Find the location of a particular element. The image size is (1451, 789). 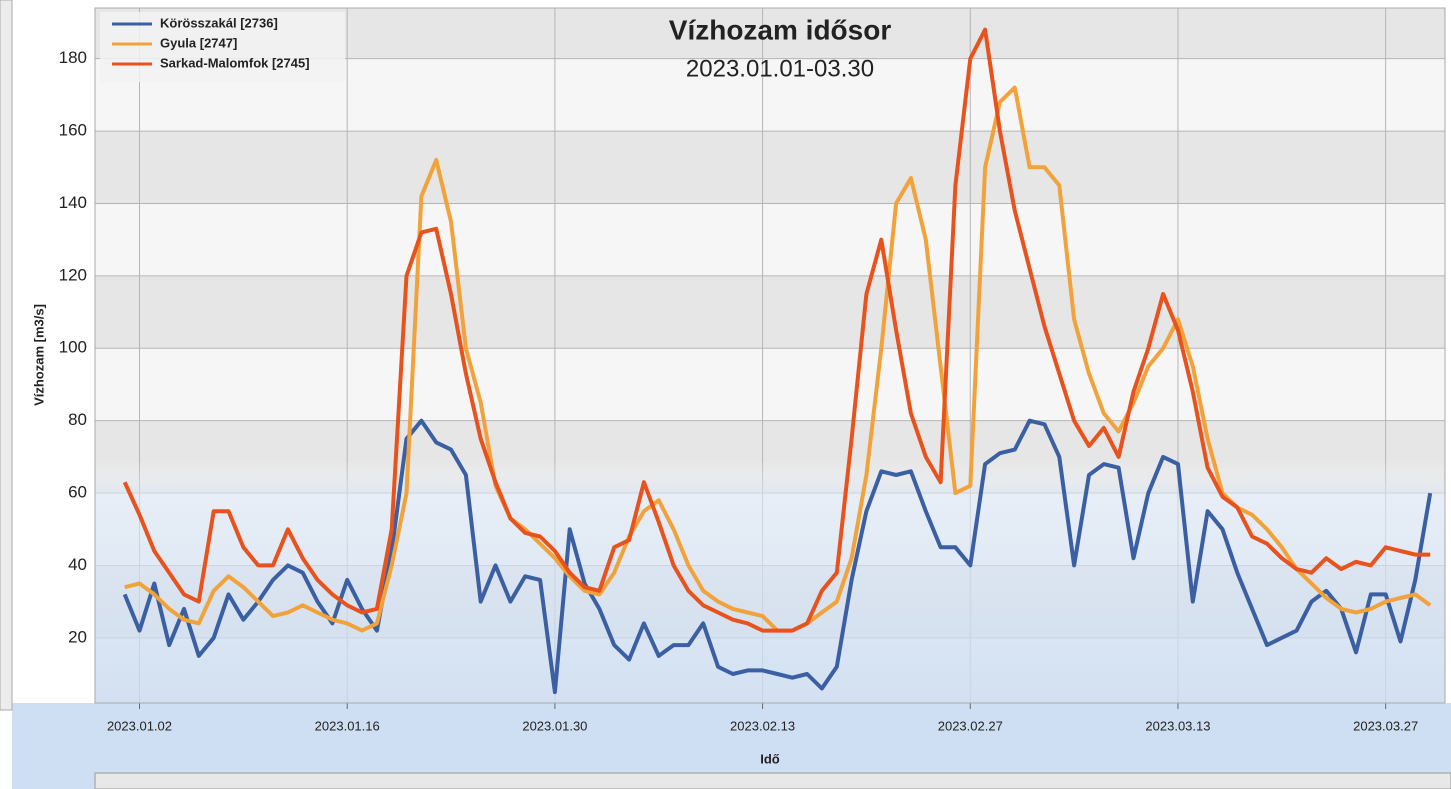

y-axis-label: Vízhozam [m3/s] is located at coordinates (38, 355).